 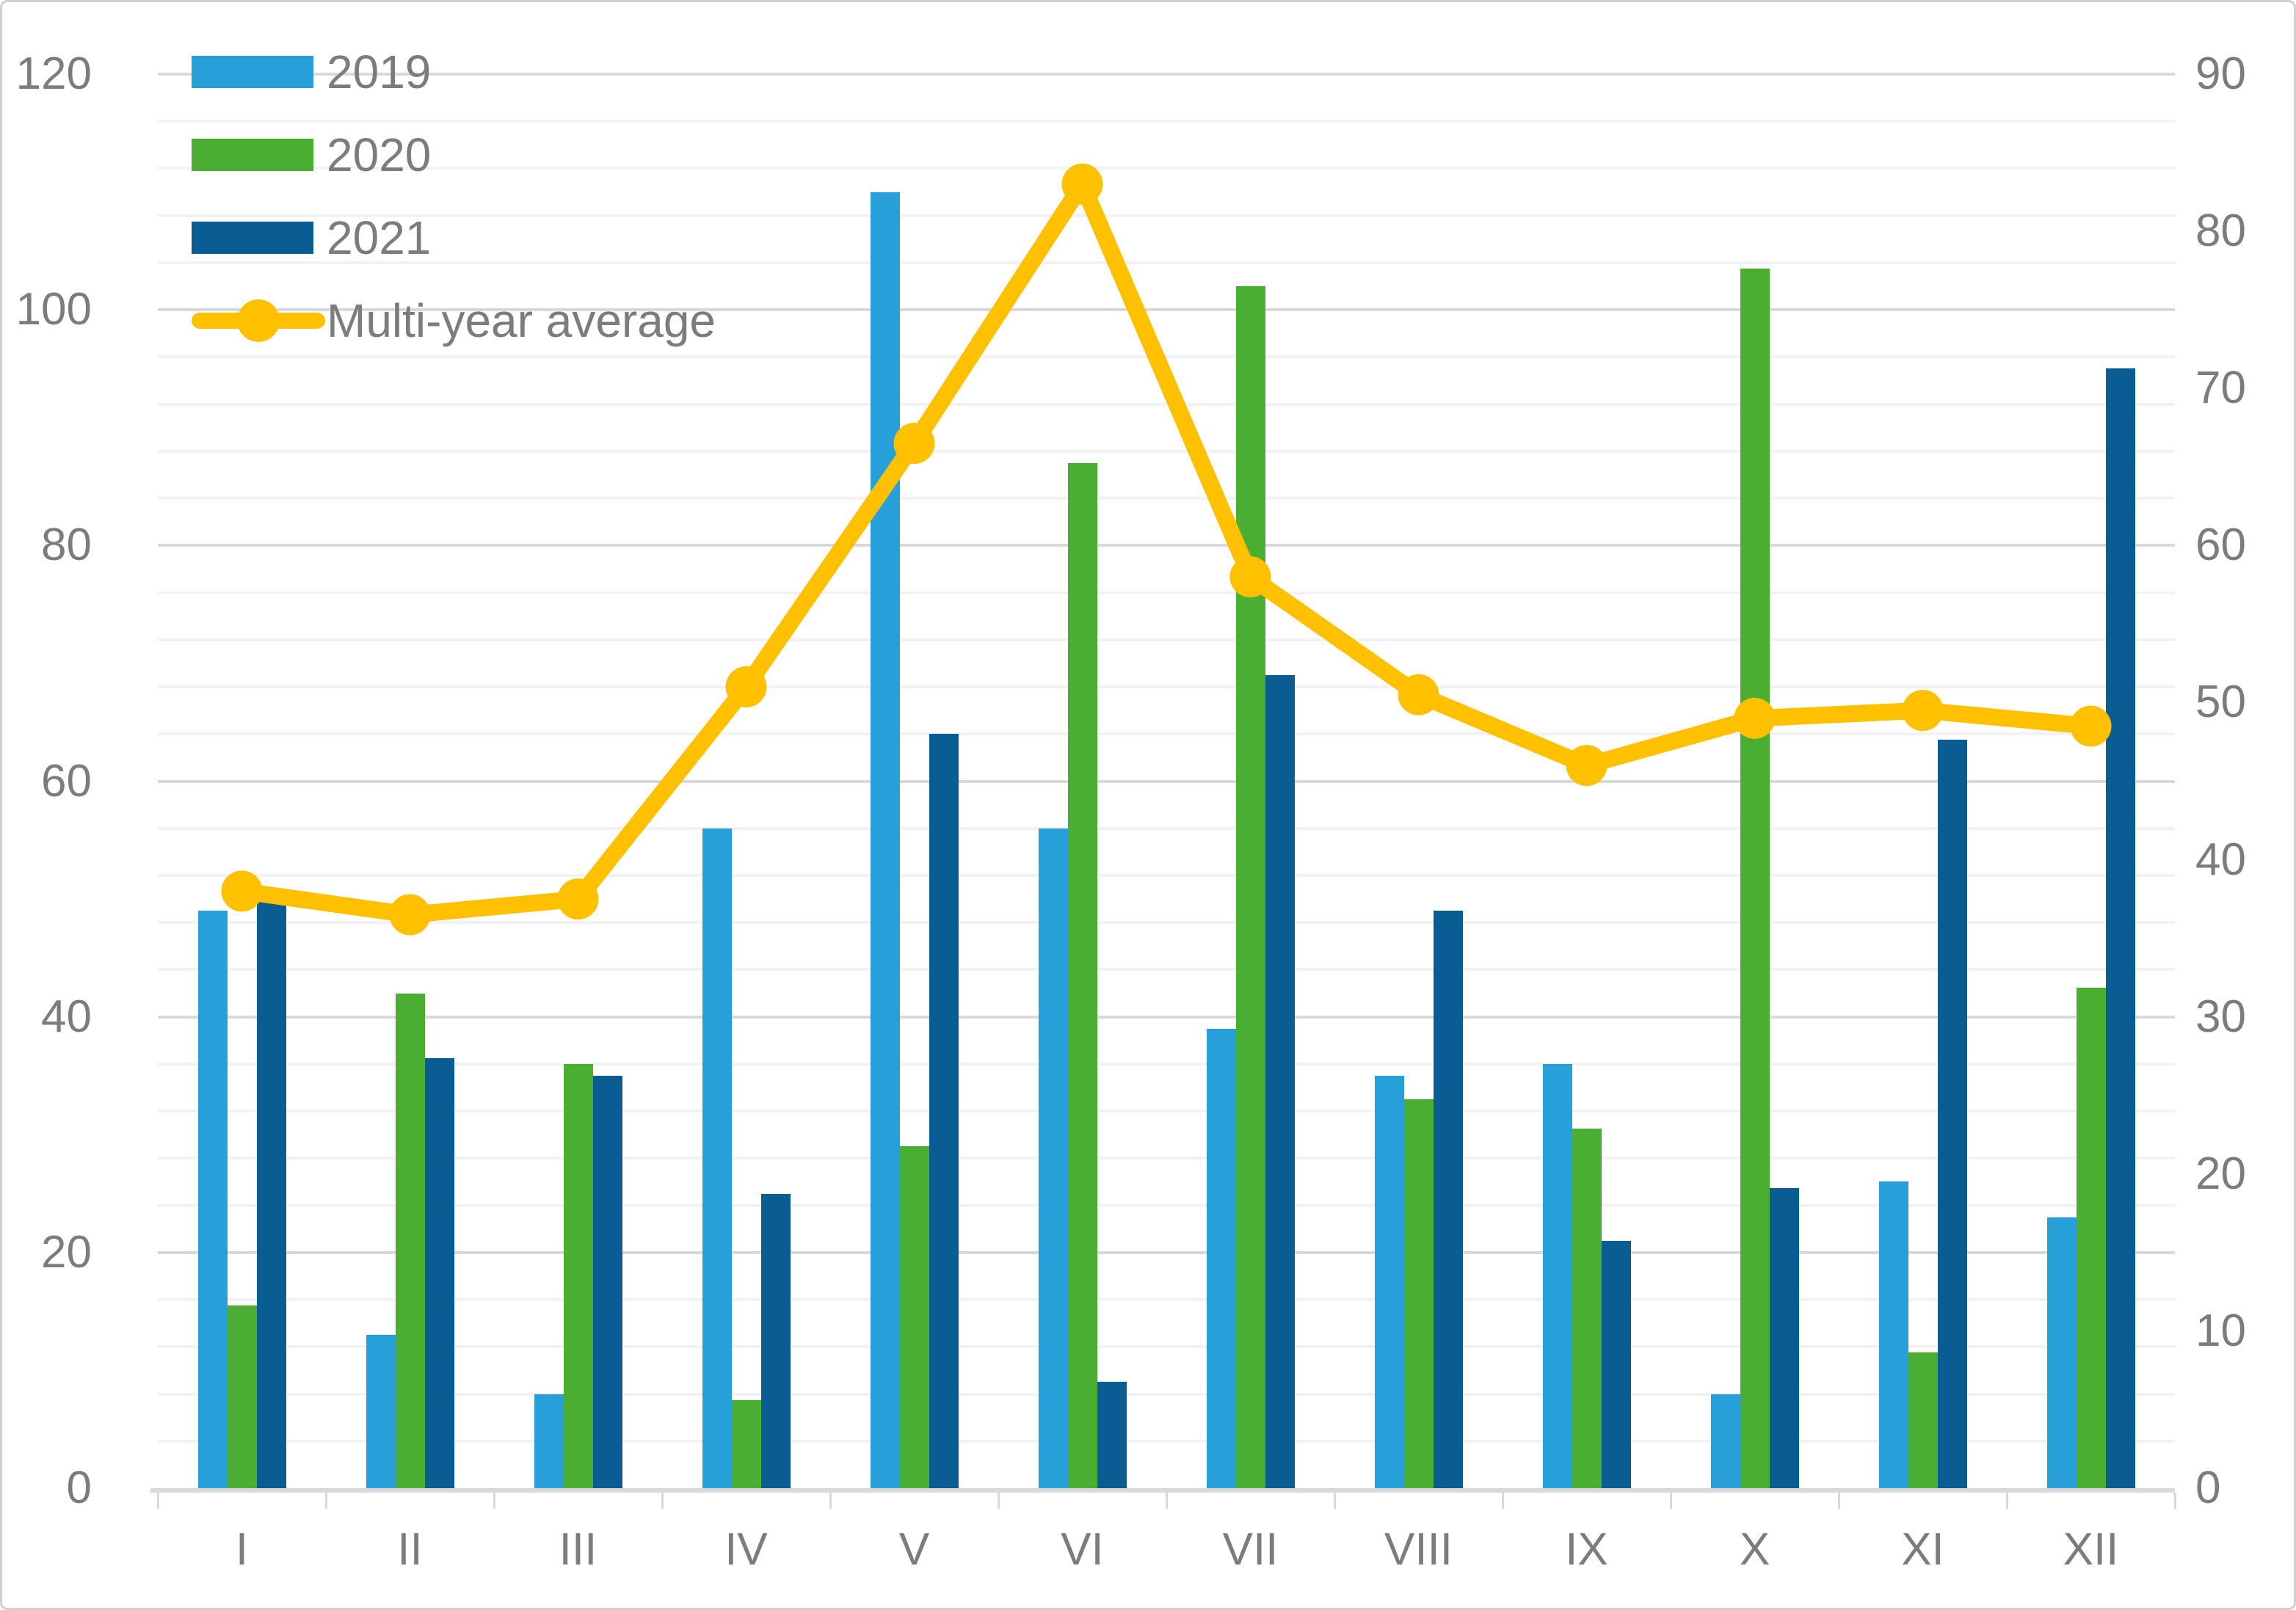 What do you see at coordinates (2220, 703) in the screenshot?
I see `right-axis-tick-label: 50` at bounding box center [2220, 703].